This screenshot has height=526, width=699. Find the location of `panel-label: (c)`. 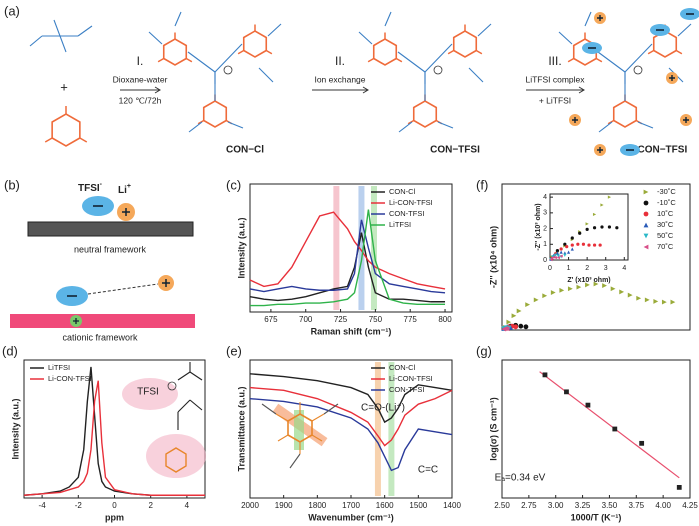

panel-label: (c) is located at coordinates (233, 184).